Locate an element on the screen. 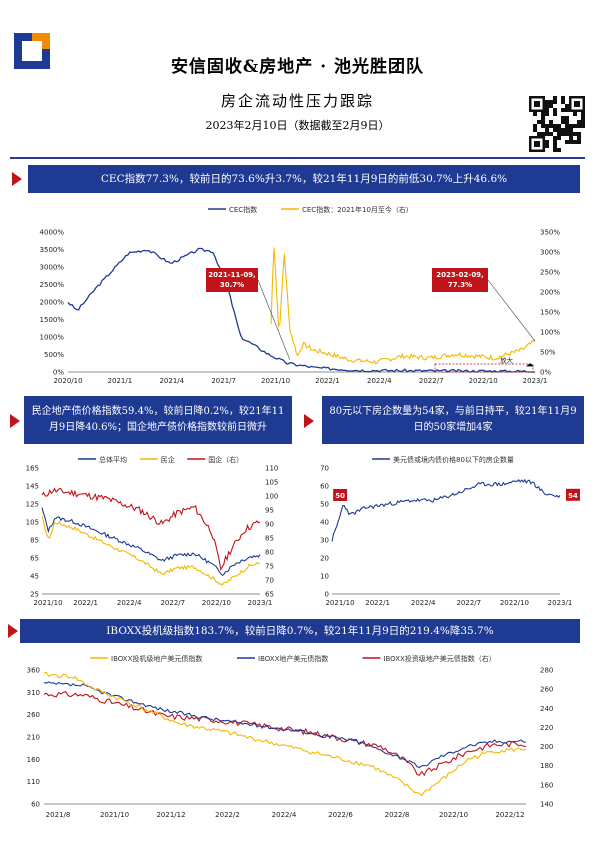 The width and height of the screenshot is (595, 842). zoom-label: 放大 is located at coordinates (507, 359).